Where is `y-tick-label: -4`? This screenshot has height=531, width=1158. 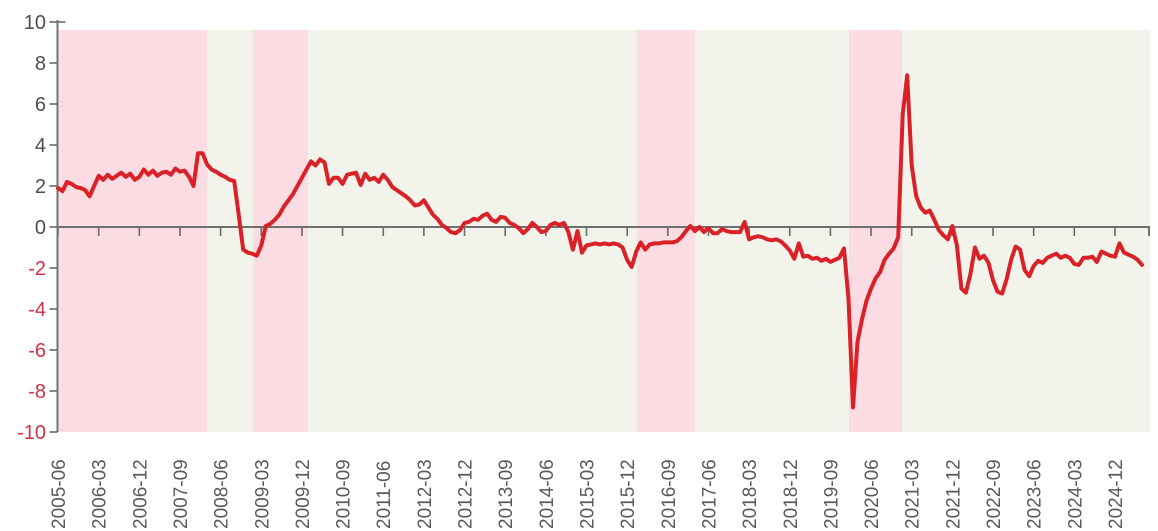 y-tick-label: -4 is located at coordinates (37, 310).